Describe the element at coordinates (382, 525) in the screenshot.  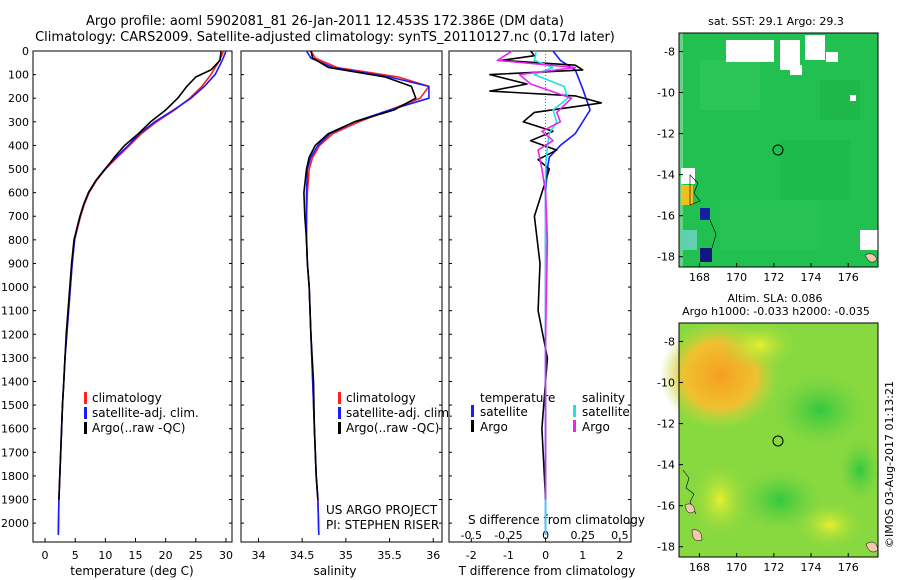
I see `pi-label: PI: STEPHEN RISER` at that location.